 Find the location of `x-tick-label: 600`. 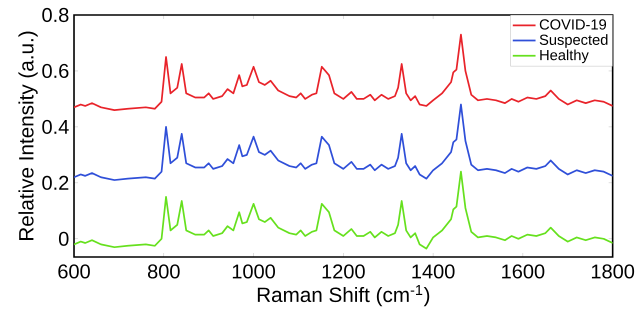

x-tick-label: 600 is located at coordinates (74, 271).